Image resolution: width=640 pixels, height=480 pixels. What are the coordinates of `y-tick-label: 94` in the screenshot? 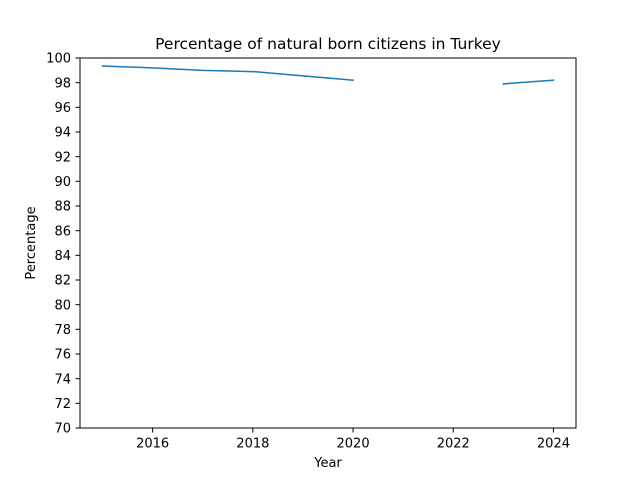 It's located at (62, 133).